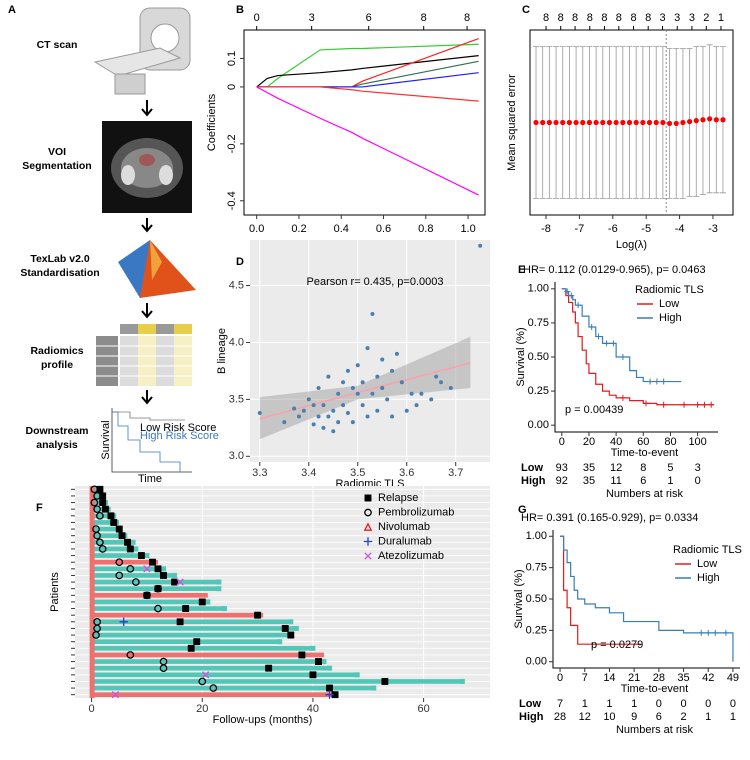 Image resolution: width=750 pixels, height=760 pixels. What do you see at coordinates (383, 229) in the screenshot?
I see `x-tick-label: 0.6` at bounding box center [383, 229].